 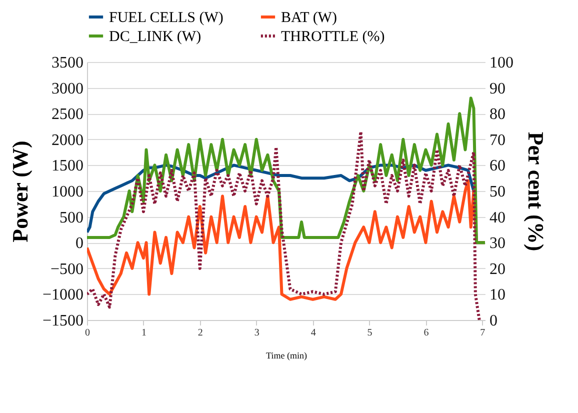 I want to click on y2-tick-label: 90, so click(x=498, y=89).